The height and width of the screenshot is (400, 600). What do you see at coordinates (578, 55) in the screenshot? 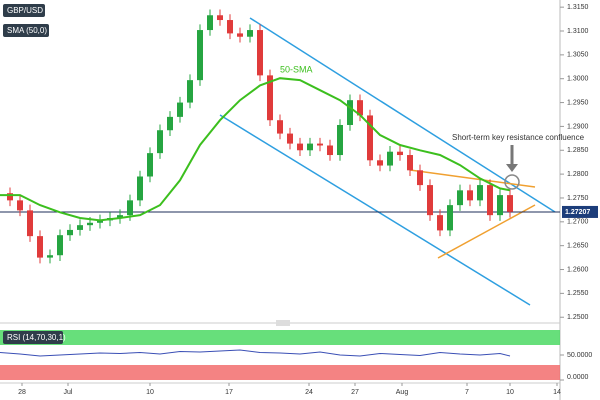
I see `y-tick-label: 1.3050` at bounding box center [578, 55].